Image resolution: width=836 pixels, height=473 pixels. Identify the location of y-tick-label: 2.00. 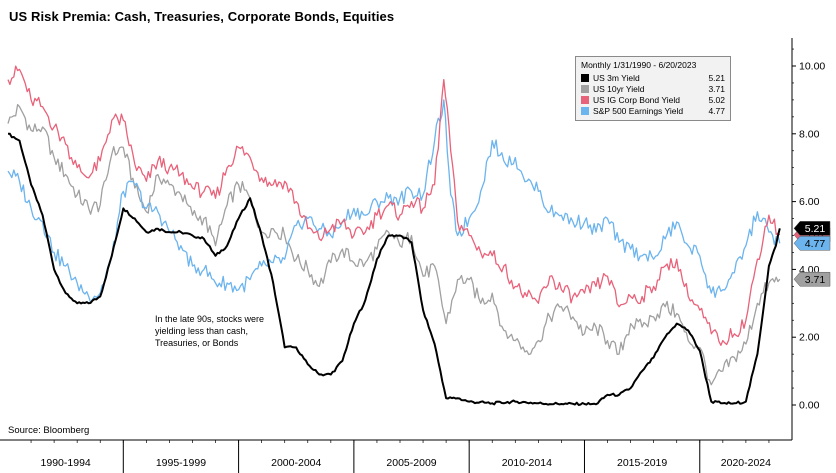
(809, 338).